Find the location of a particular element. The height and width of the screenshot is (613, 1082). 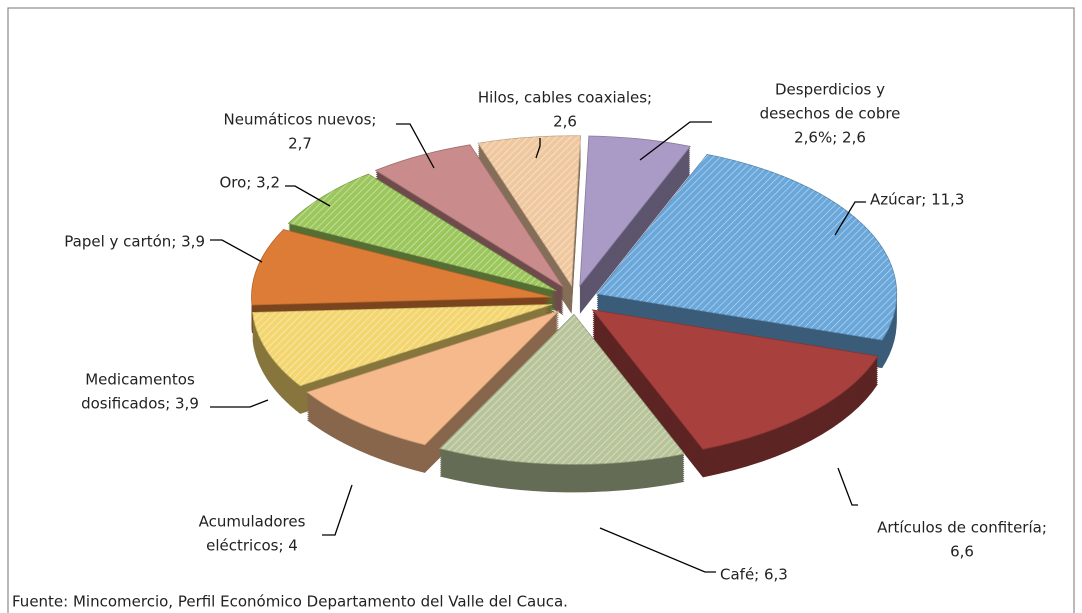

data-label: Hilos, cables coaxiales; is located at coordinates (565, 98).